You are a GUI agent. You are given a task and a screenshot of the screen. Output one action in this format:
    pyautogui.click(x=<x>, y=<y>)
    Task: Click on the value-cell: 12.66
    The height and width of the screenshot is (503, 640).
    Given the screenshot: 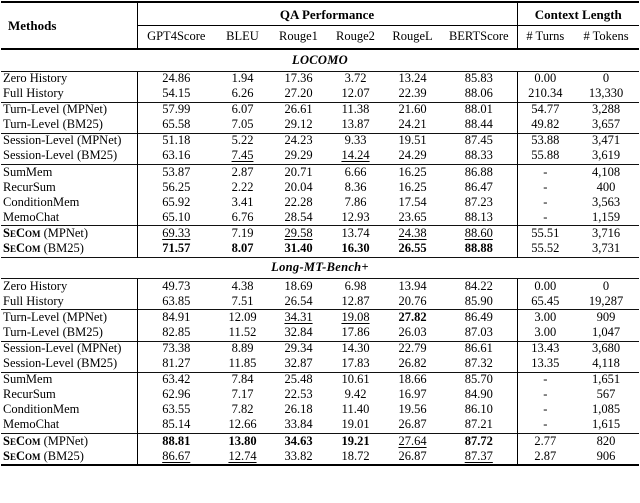 What is the action you would take?
    pyautogui.click(x=242, y=424)
    